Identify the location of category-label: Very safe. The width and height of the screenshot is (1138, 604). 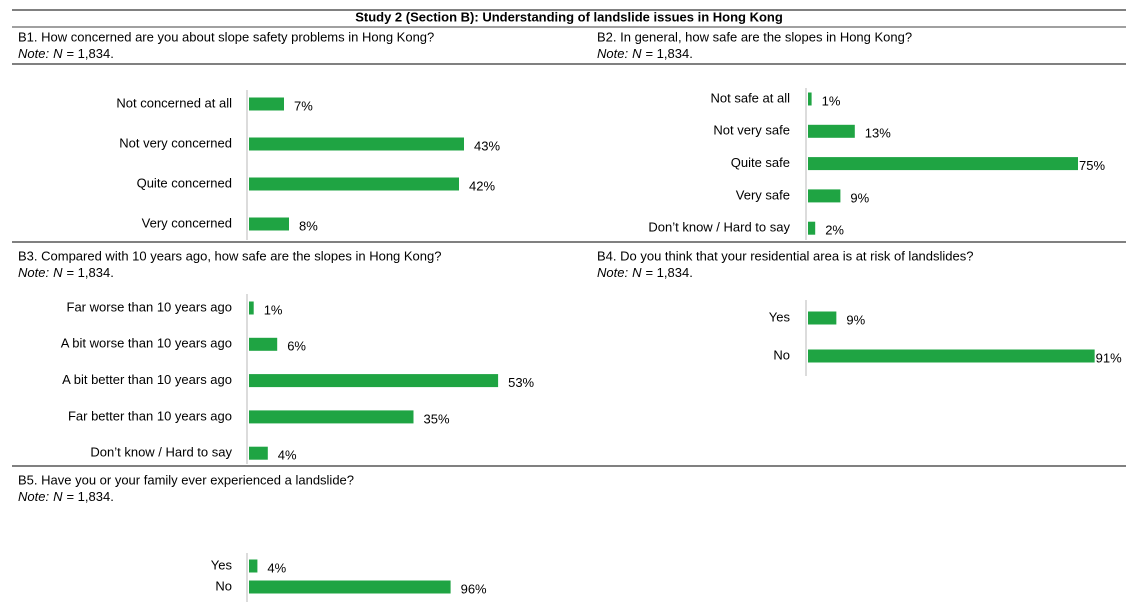
(763, 194).